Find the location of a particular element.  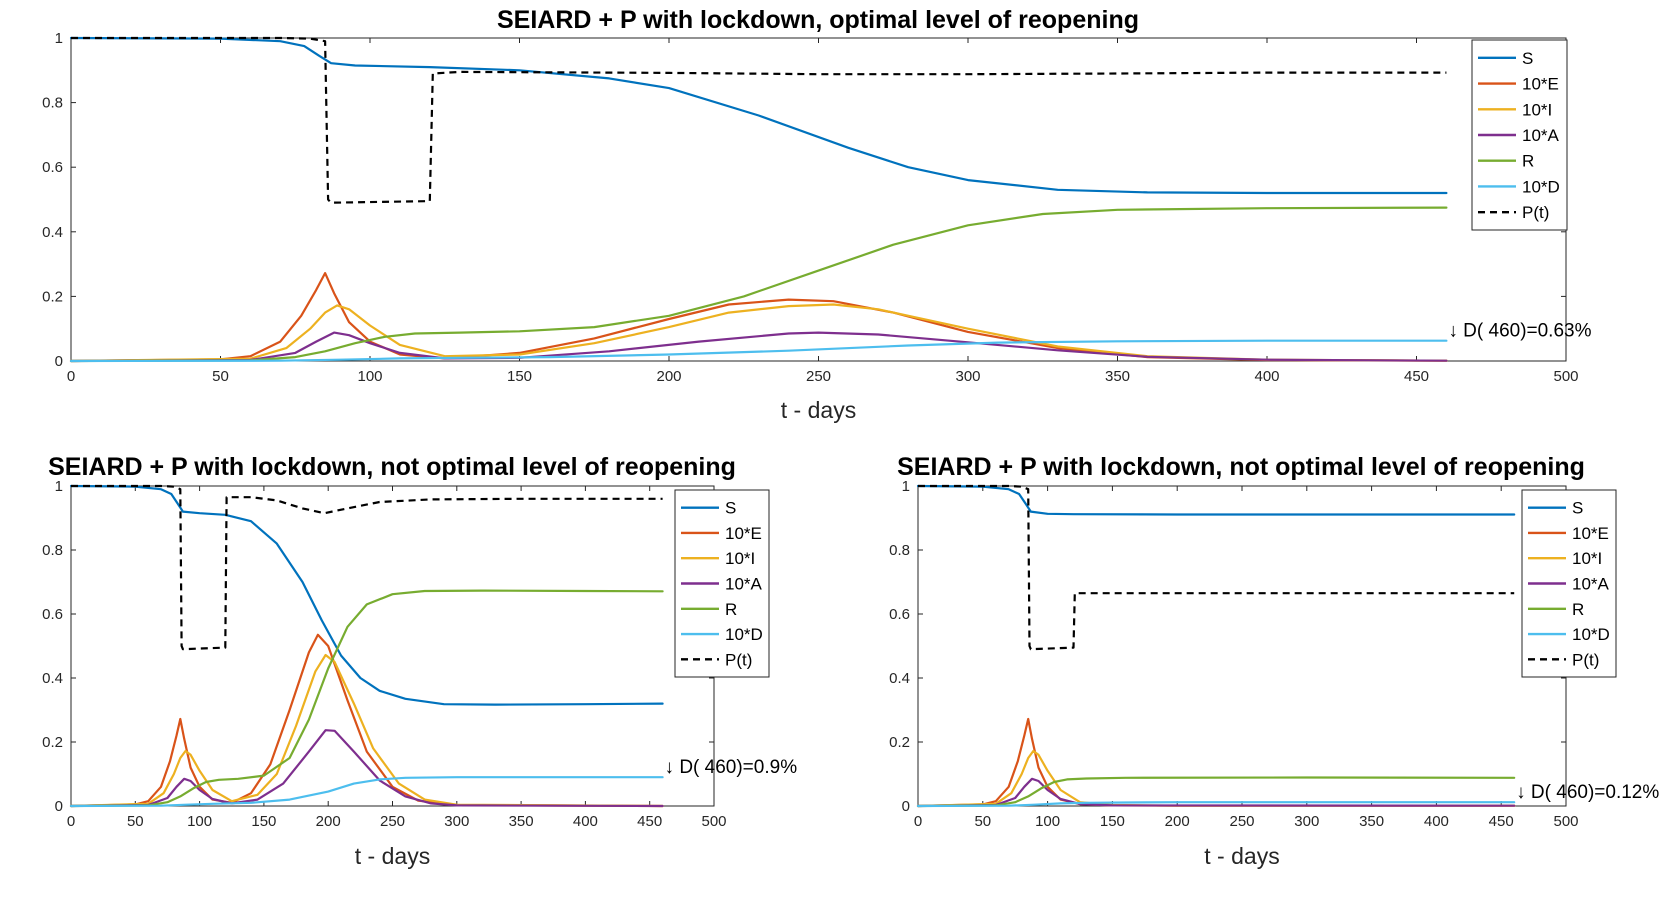

death-annotation: ↓ D( 460)=0.12% is located at coordinates (1587, 792).